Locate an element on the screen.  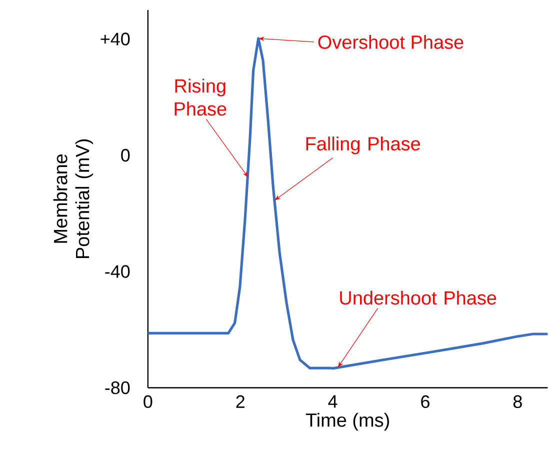
x-tick-label: 8 is located at coordinates (517, 401).